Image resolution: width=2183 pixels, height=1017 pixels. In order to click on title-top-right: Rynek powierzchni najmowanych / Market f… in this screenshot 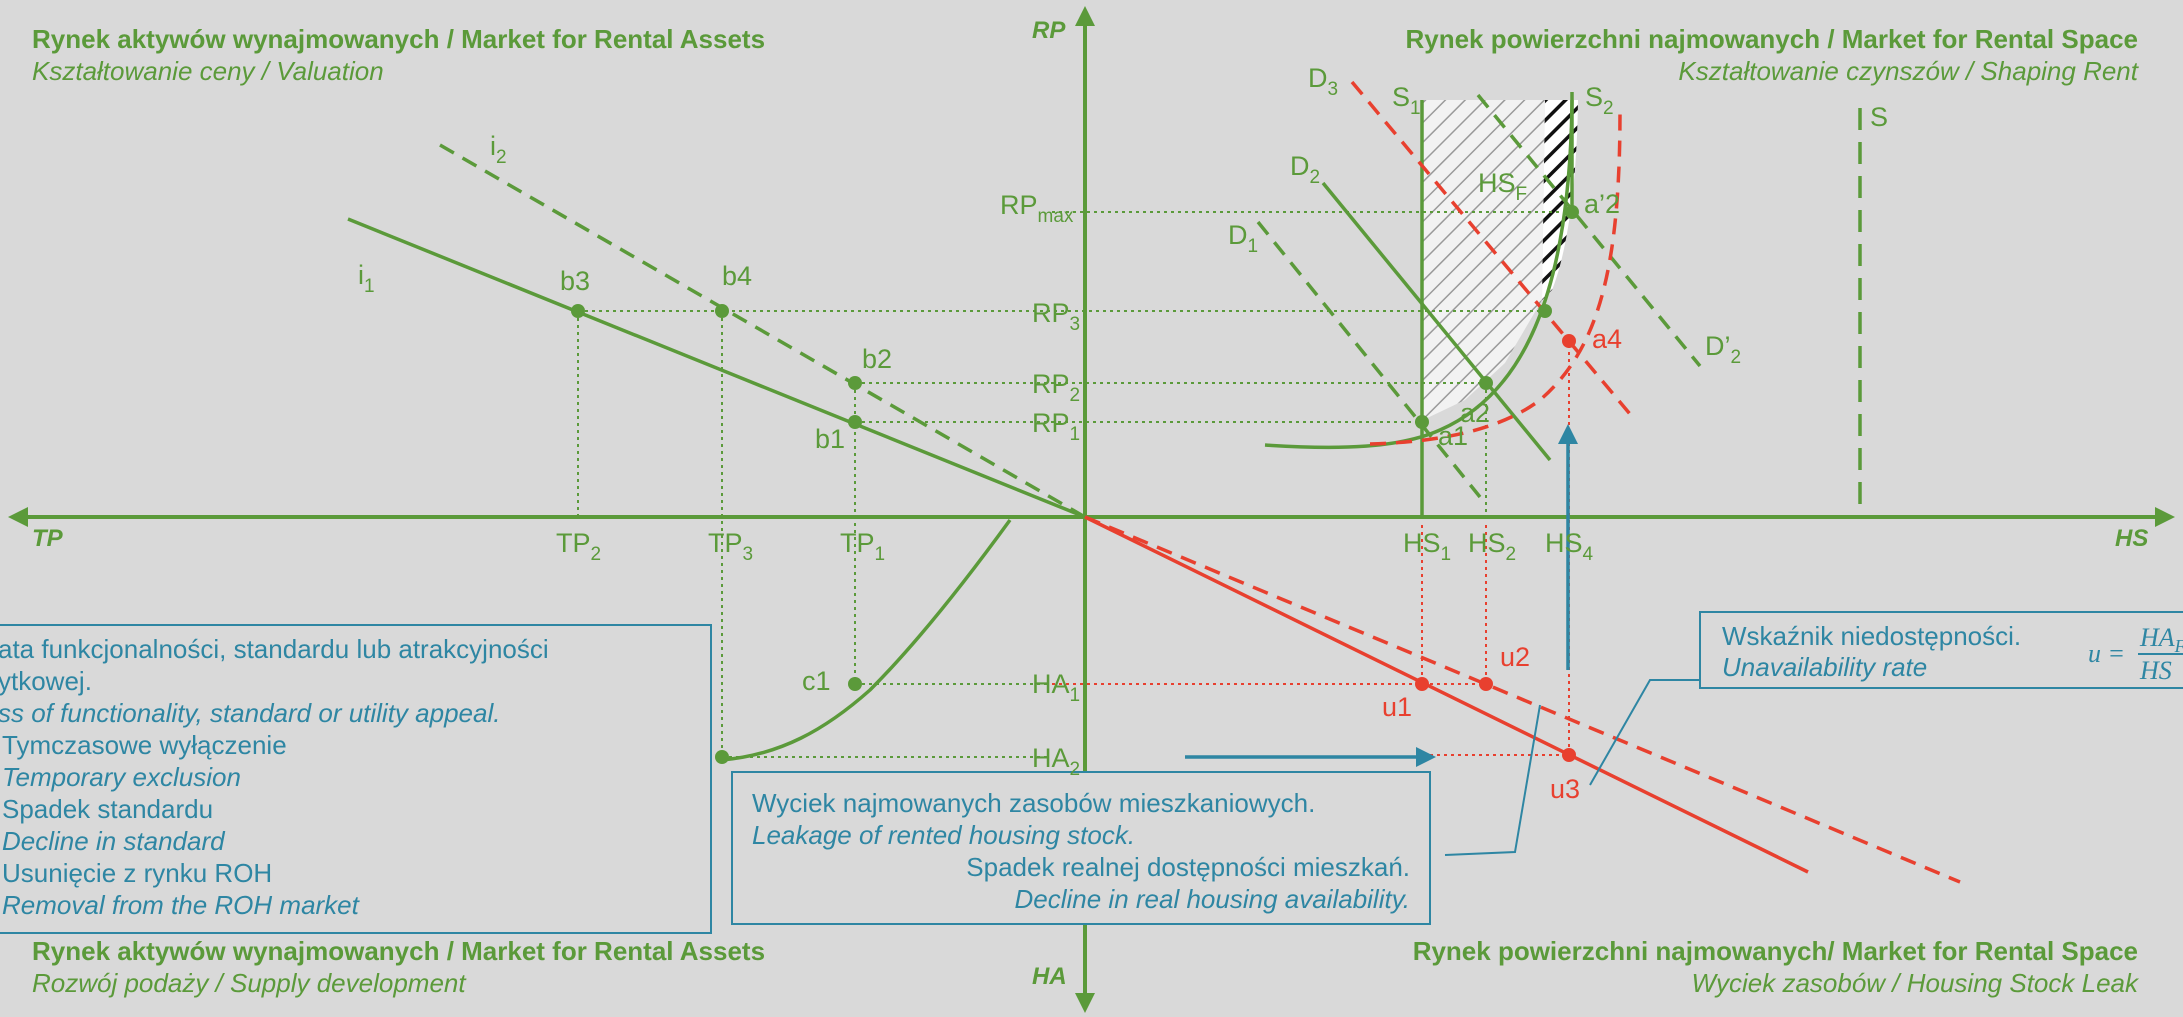, I will do `click(1771, 39)`.